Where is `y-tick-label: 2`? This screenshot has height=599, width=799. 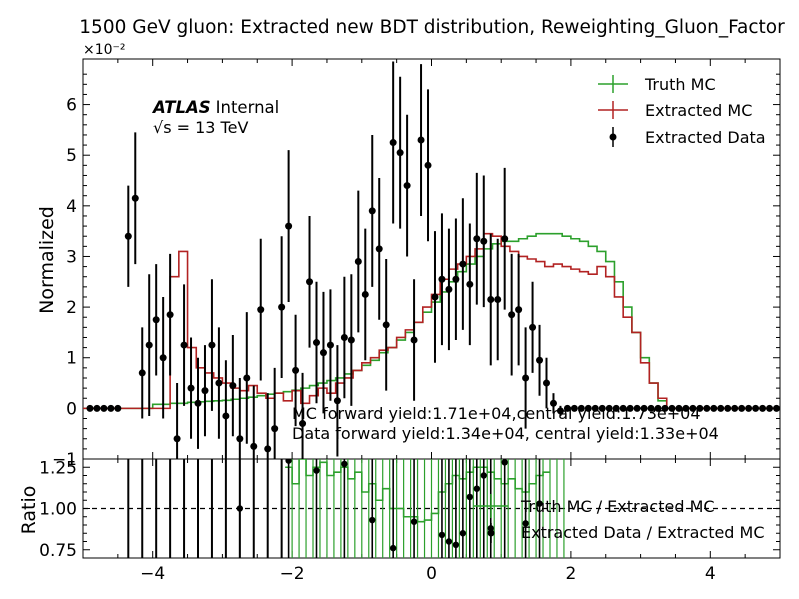
y-tick-label: 2 is located at coordinates (71, 308).